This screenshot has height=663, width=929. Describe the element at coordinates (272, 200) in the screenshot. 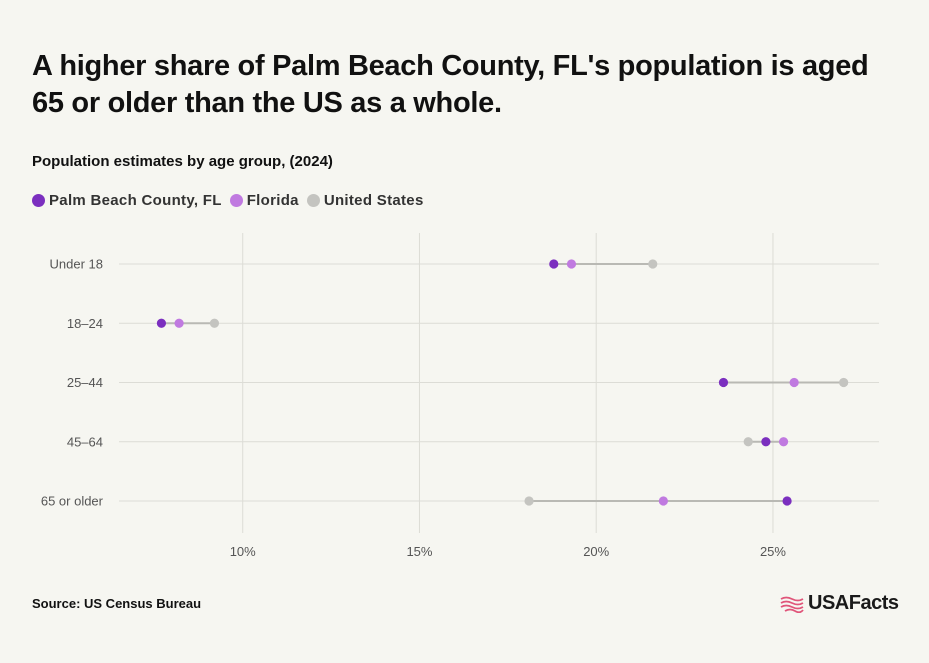

I see `legend-label-florida: Florida` at that location.